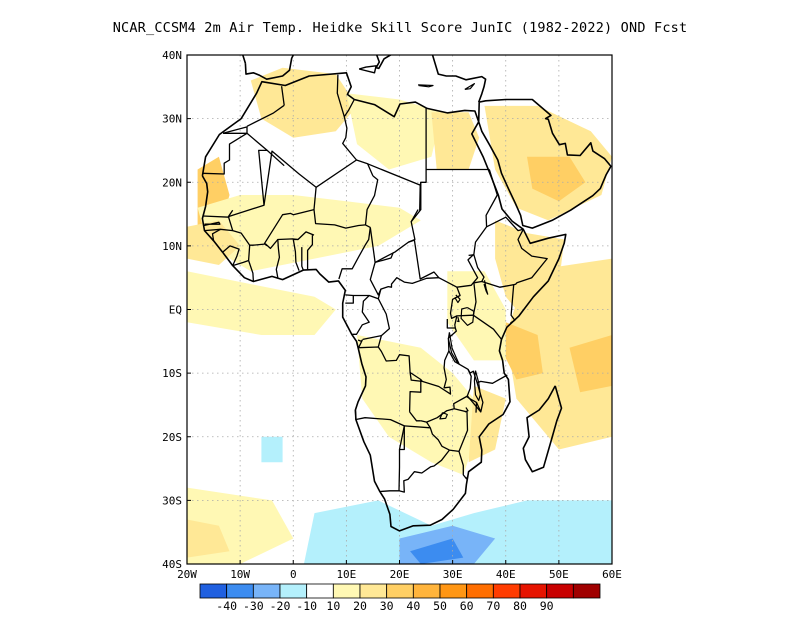 This screenshot has width=800, height=618. What do you see at coordinates (214, 242) in the screenshot?
I see `shade-guinea-warm` at bounding box center [214, 242].